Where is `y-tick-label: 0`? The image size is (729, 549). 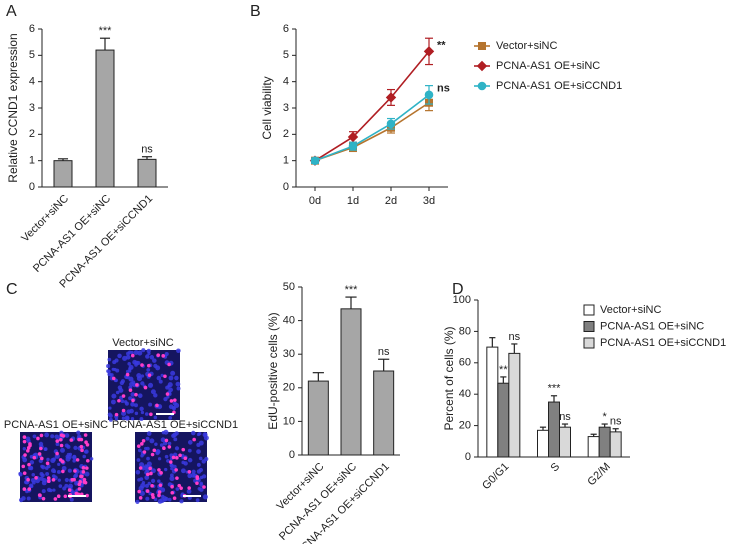
y-tick-label: 0 is located at coordinates (286, 187).